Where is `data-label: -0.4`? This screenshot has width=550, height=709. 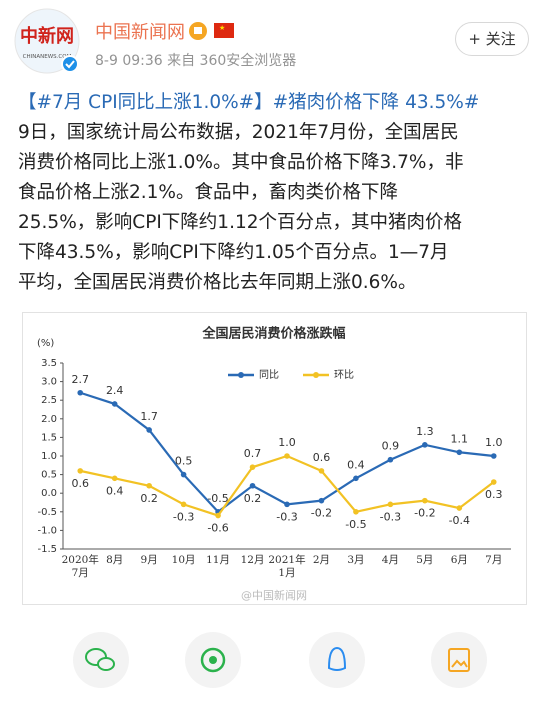 data-label: -0.4 is located at coordinates (459, 520).